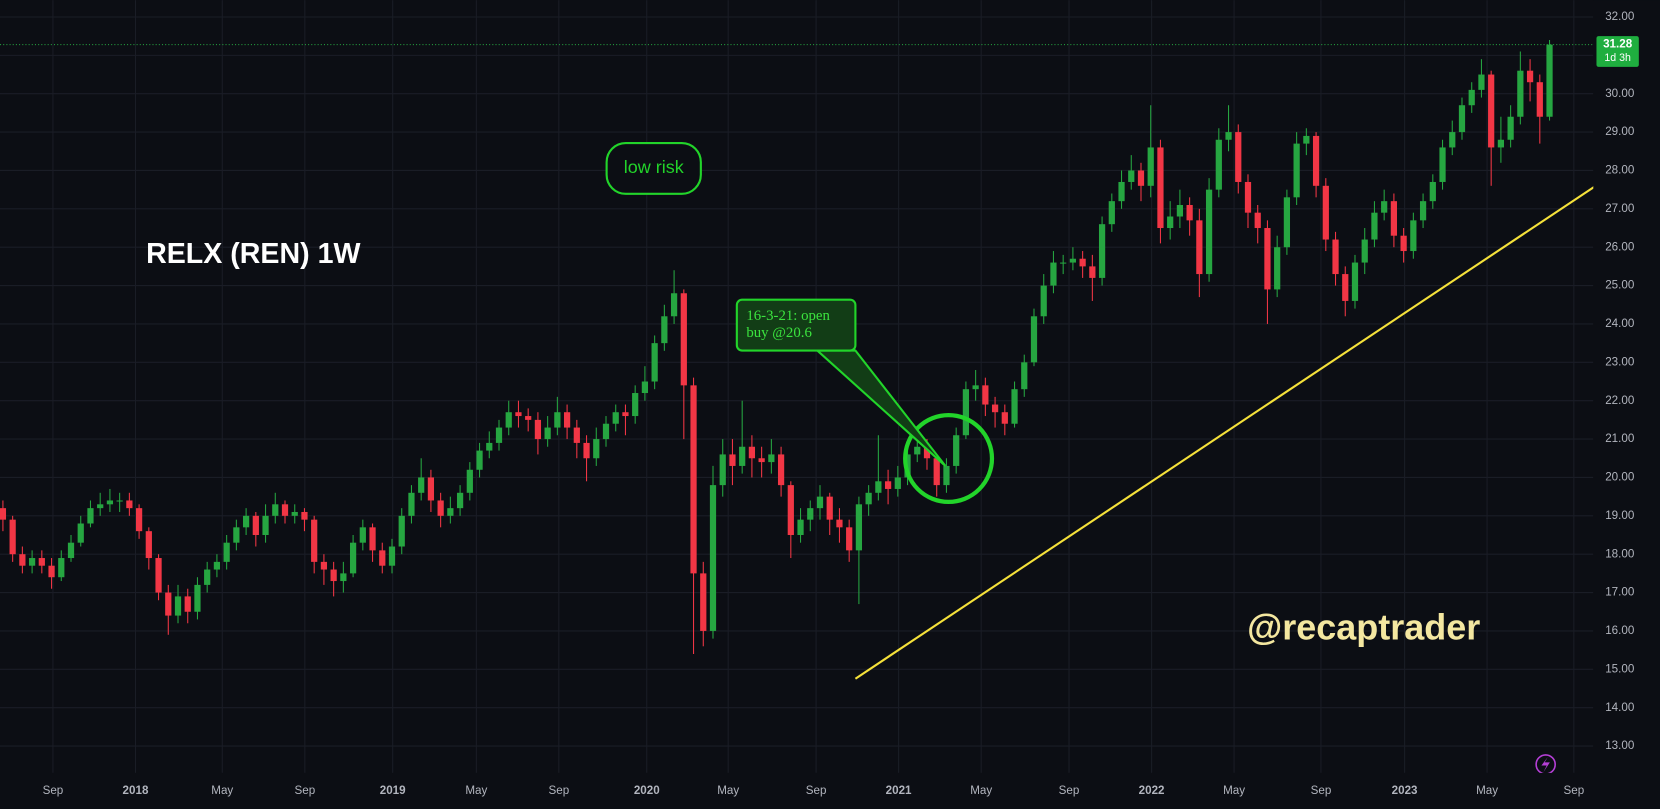 Image resolution: width=1660 pixels, height=809 pixels. What do you see at coordinates (1620, 170) in the screenshot?
I see `y-tick-label: 28.00` at bounding box center [1620, 170].